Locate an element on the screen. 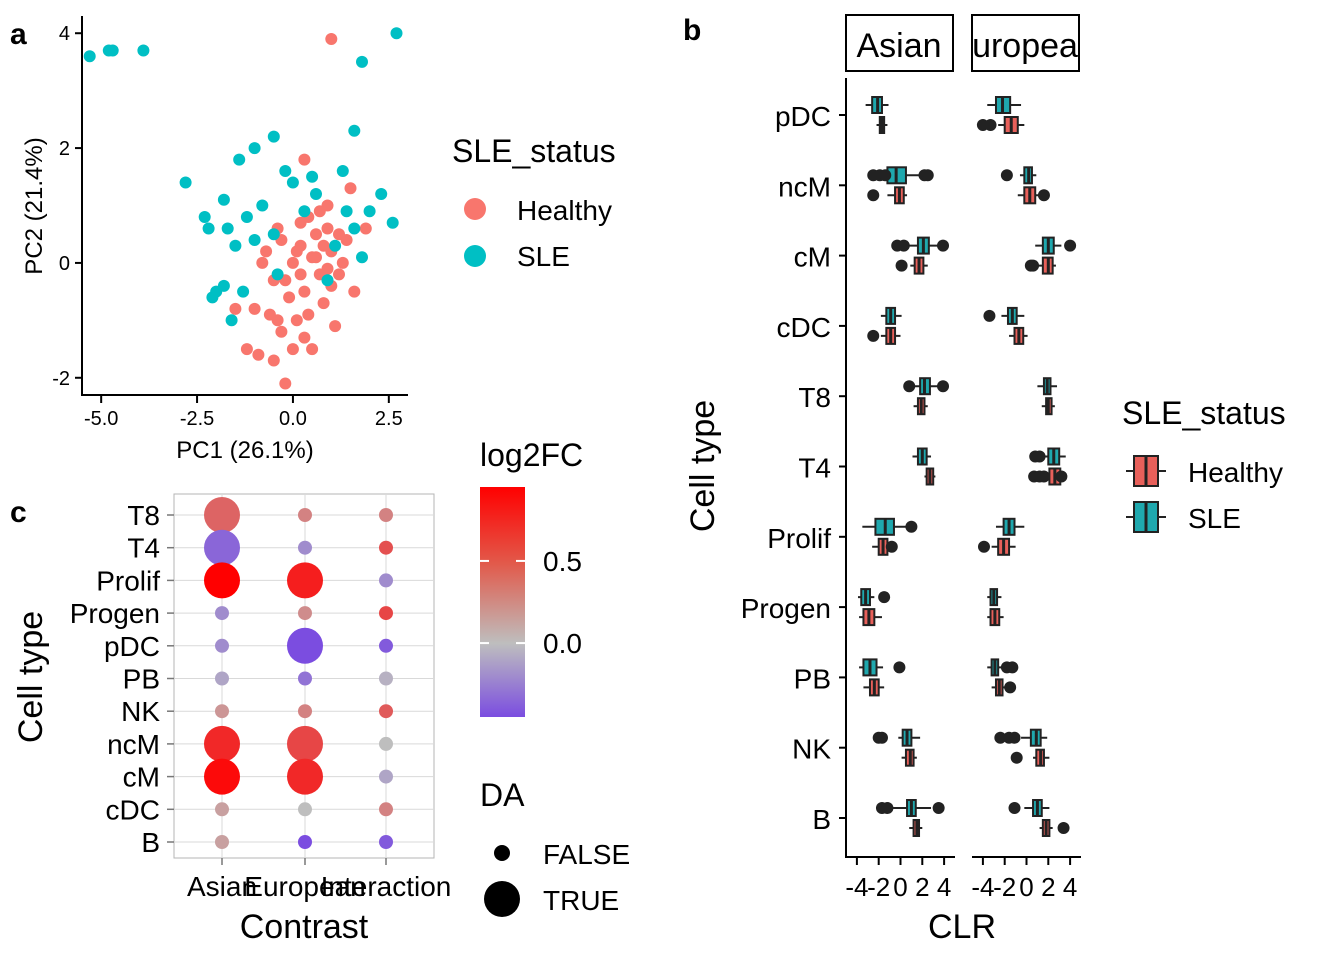  x-tick-label: 2 is located at coordinates (922, 887).